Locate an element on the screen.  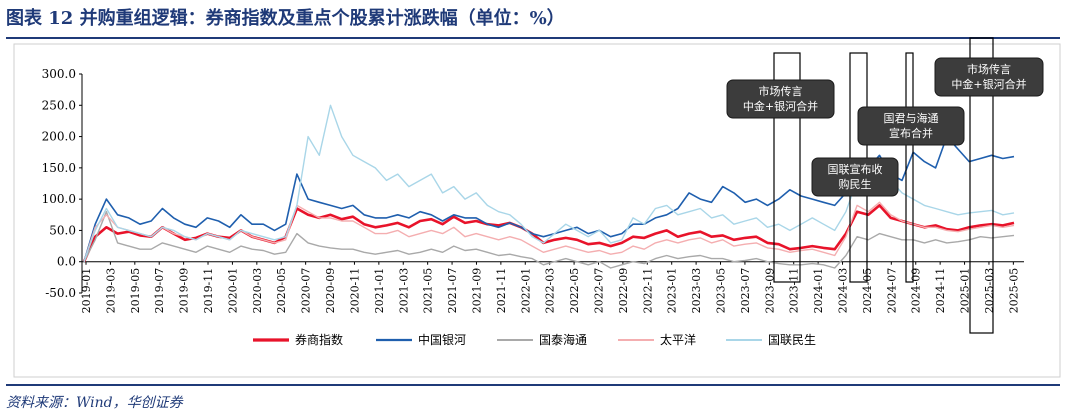
x-tick-label: 2021-09 is located at coordinates (476, 291).